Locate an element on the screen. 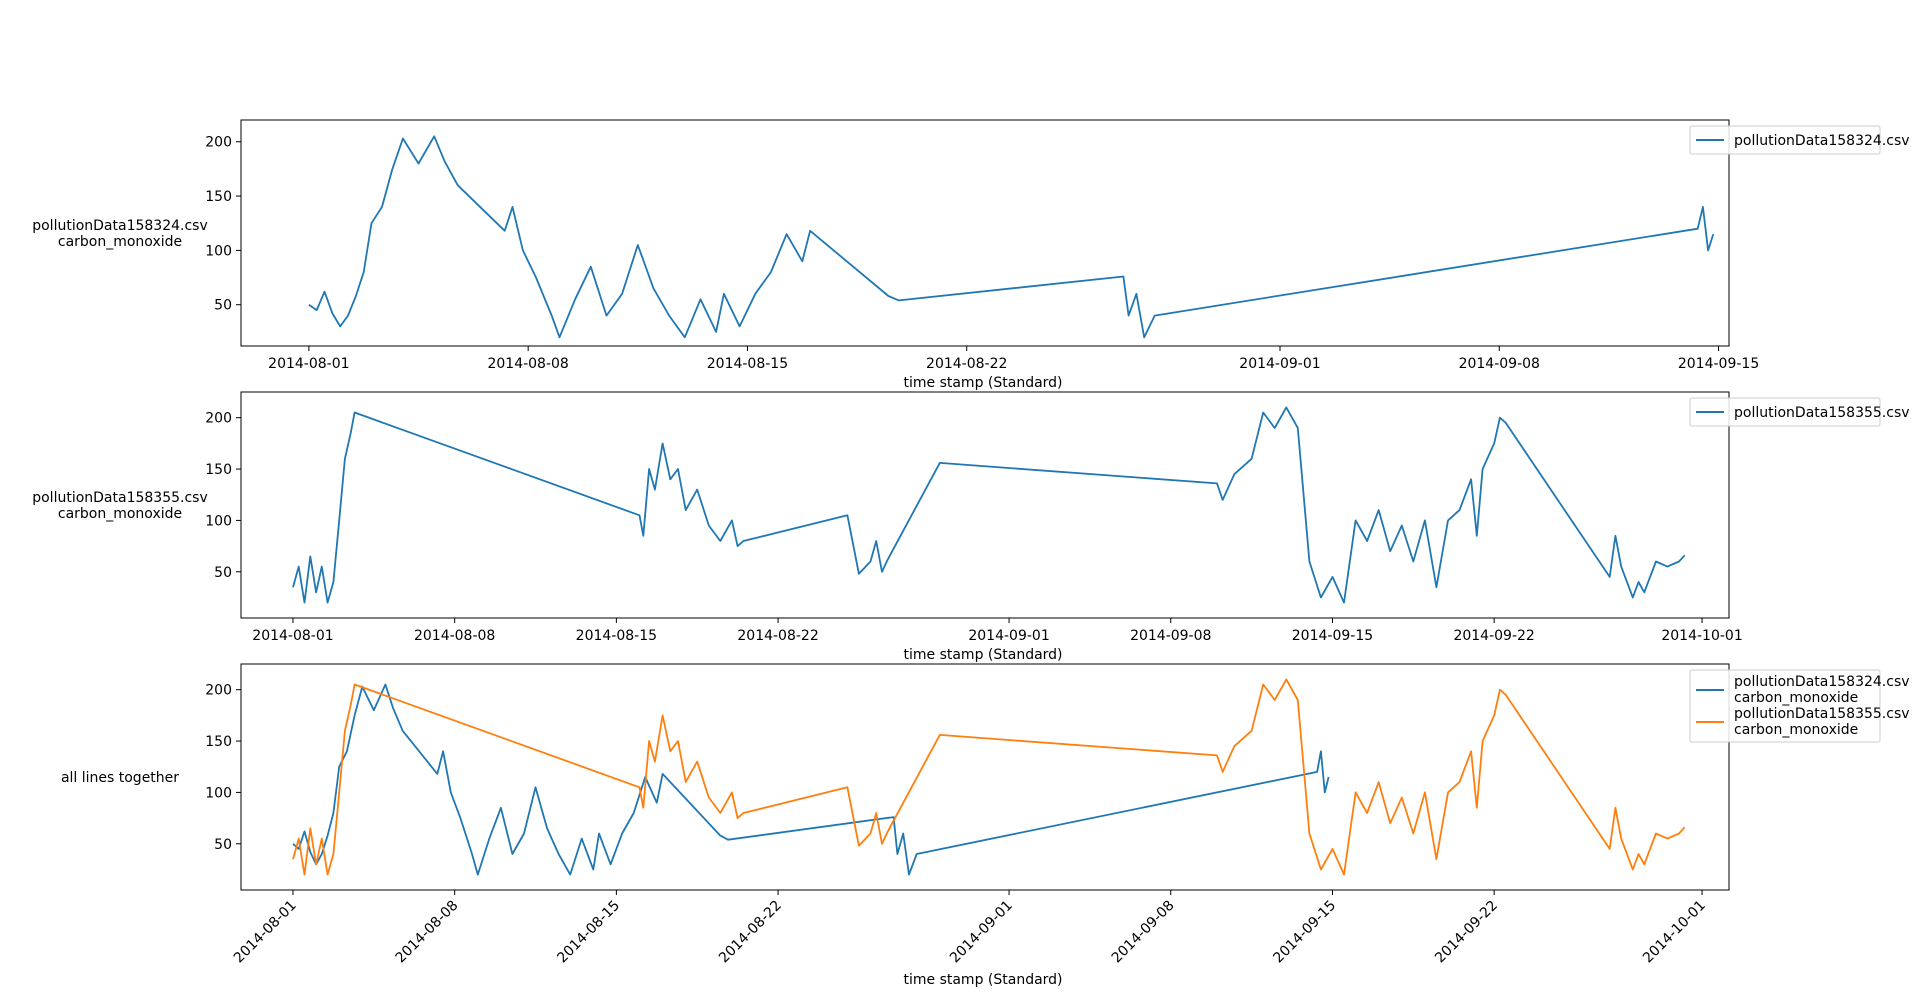 The image size is (1920, 1001). legend: pollutionData158355.csv is located at coordinates (1799, 412).